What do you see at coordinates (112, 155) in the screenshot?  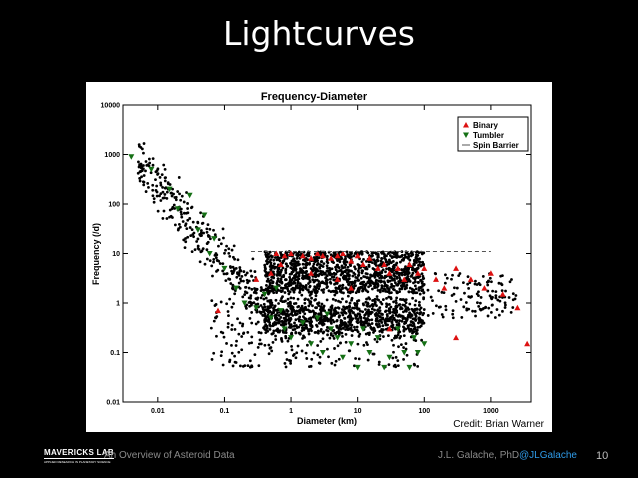 I see `y-tick-label: 1000` at bounding box center [112, 155].